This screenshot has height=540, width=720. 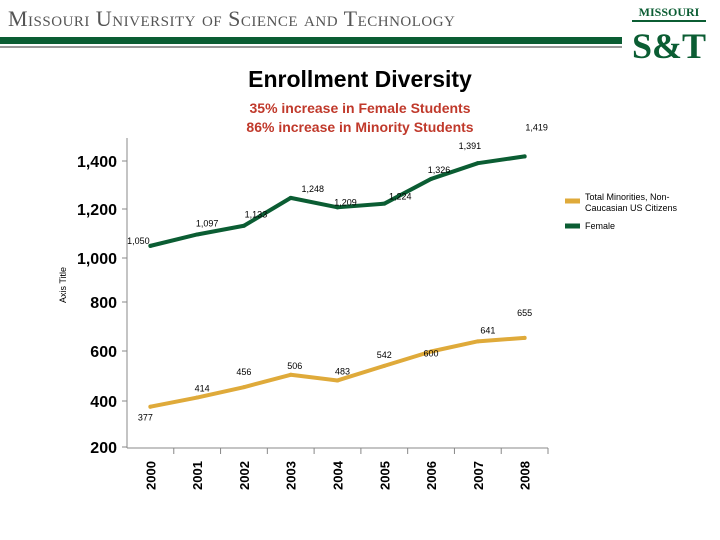 What do you see at coordinates (384, 475) in the screenshot?
I see `x-tick-label: 2005` at bounding box center [384, 475].